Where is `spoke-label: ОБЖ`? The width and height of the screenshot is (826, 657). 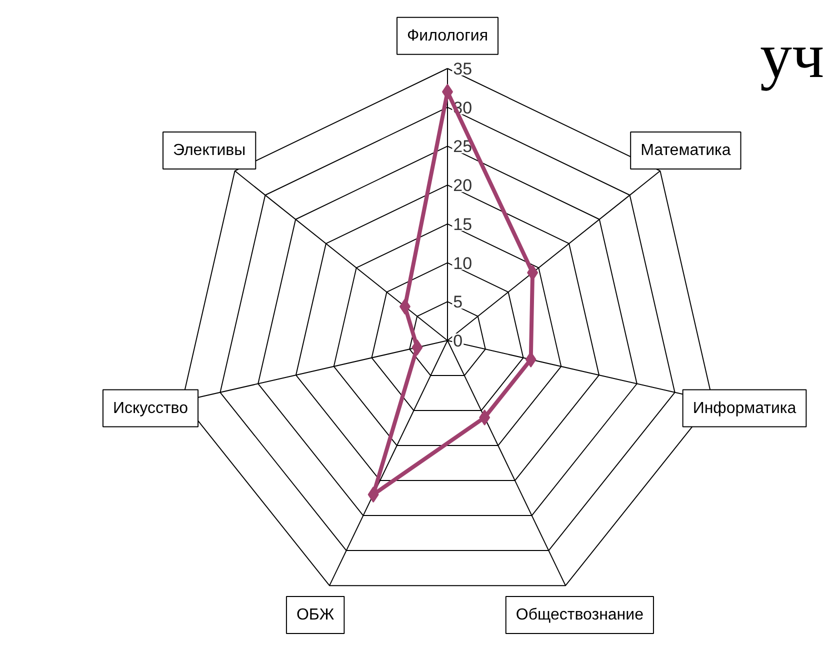
spoke-label: ОБЖ is located at coordinates (315, 615).